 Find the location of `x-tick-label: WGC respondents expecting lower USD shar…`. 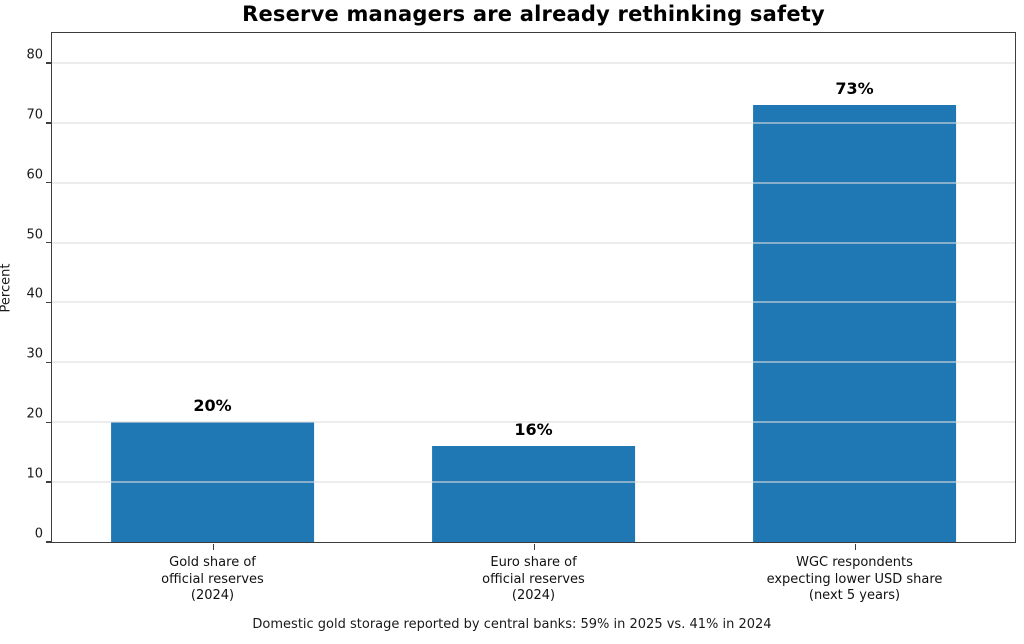

x-tick-label: WGC respondents expecting lower USD shar… is located at coordinates (854, 579).